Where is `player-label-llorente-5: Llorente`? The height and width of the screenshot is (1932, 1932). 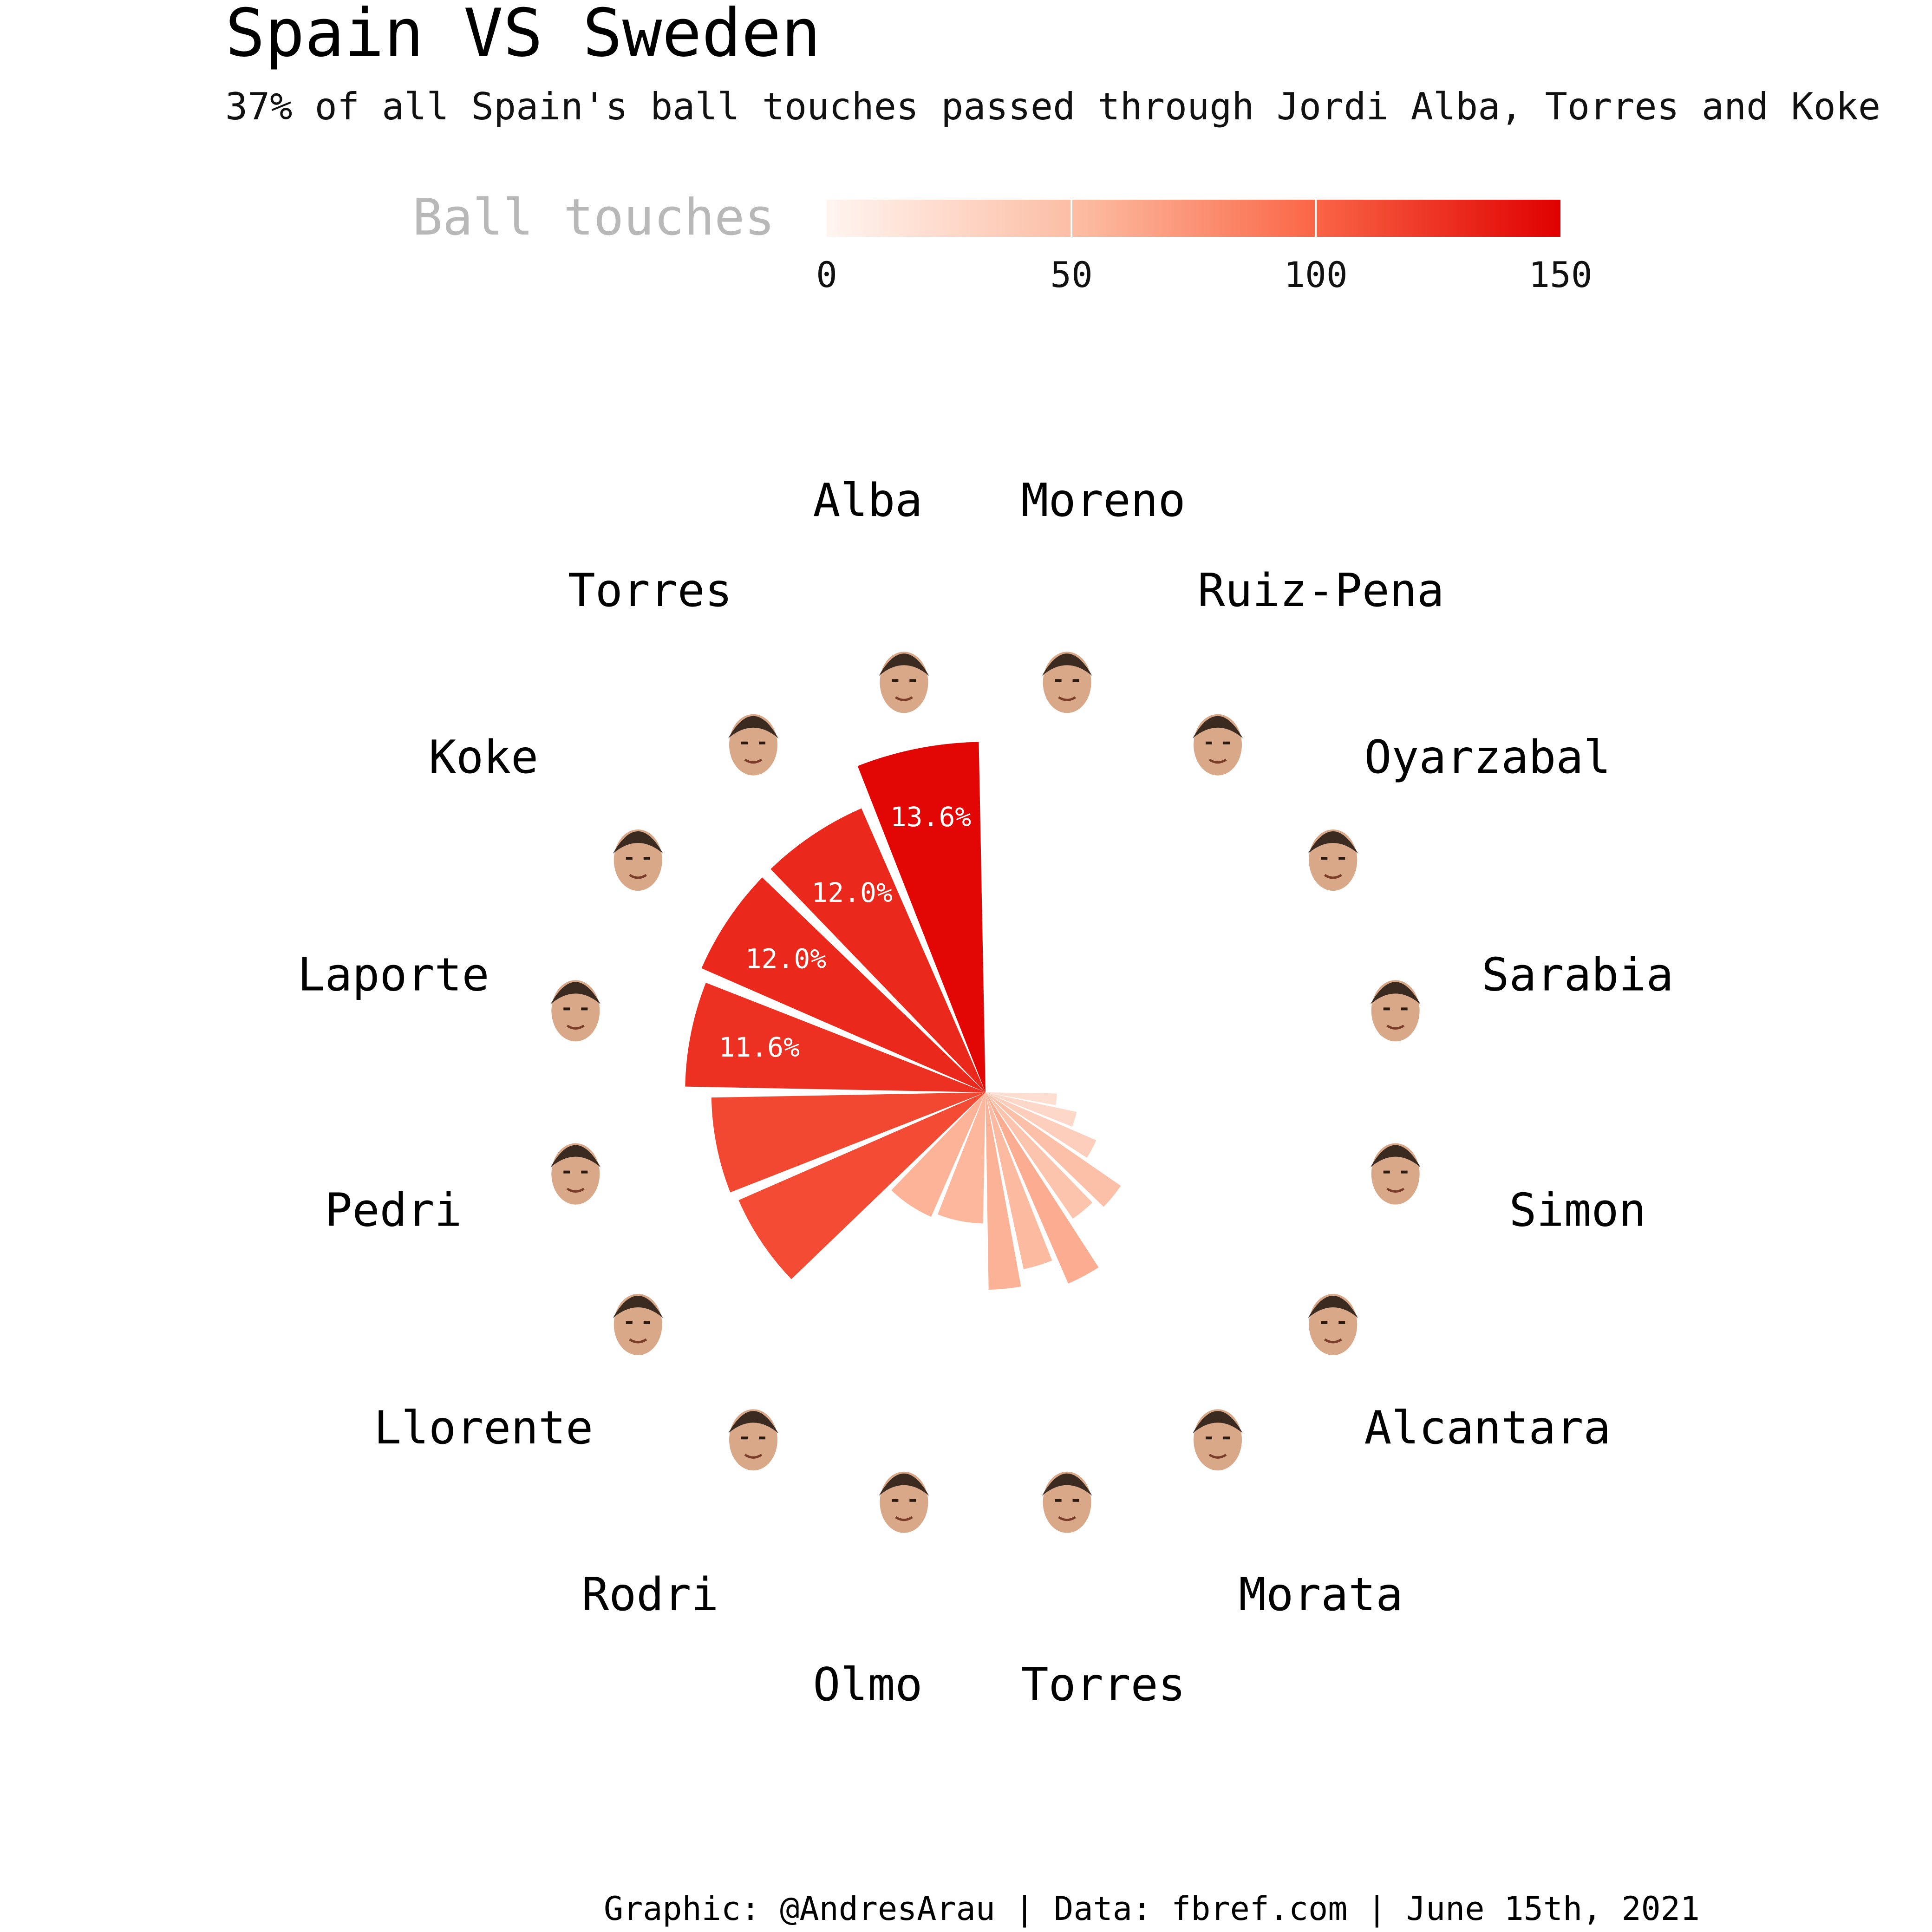 player-label-llorente-5: Llorente is located at coordinates (483, 1428).